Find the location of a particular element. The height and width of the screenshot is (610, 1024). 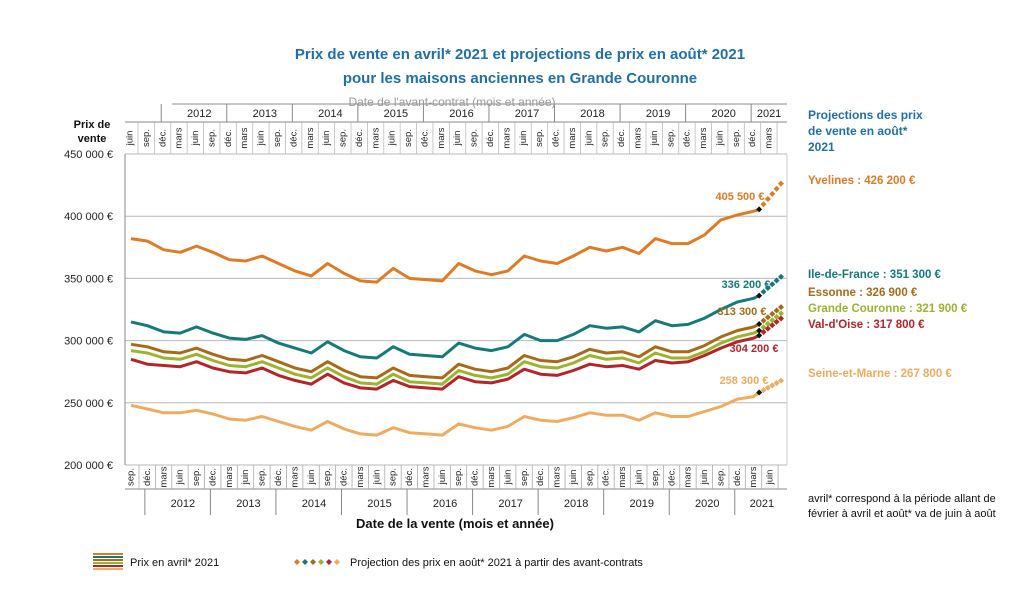

bottom-year-label: 2016 is located at coordinates (445, 504).